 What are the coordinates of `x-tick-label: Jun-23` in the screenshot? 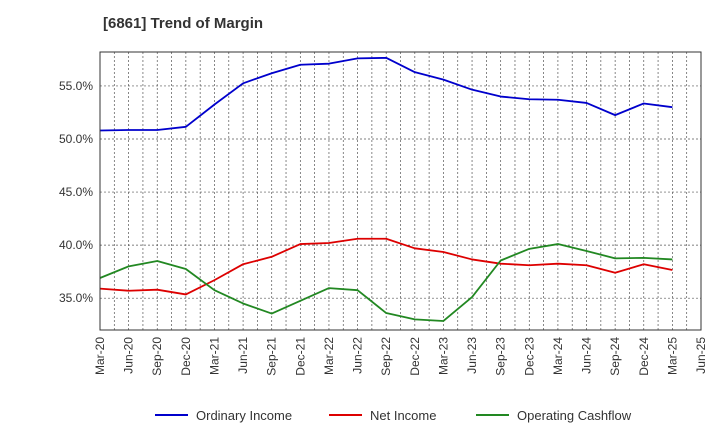 It's located at (472, 355).